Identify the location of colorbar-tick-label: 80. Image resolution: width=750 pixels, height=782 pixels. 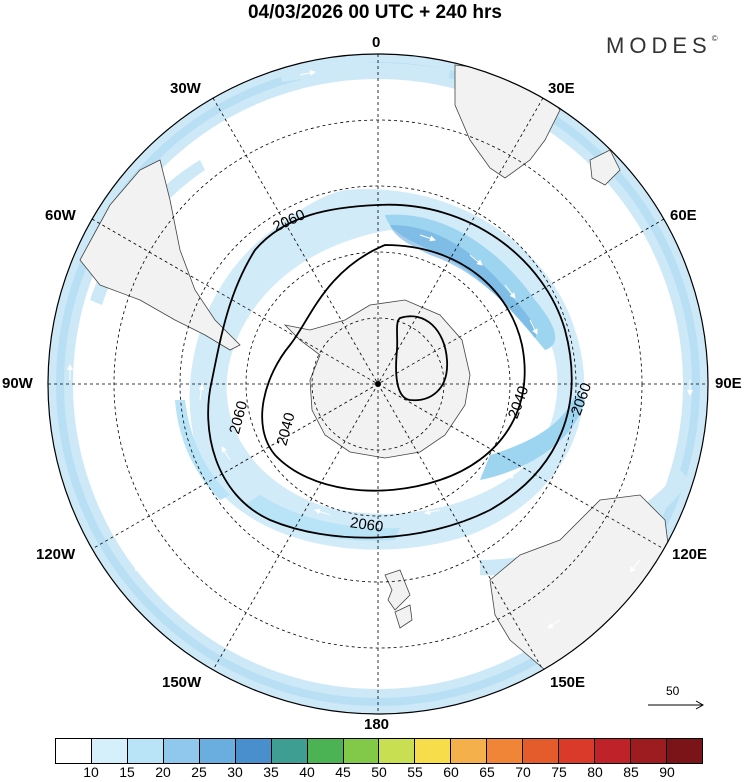
(595, 772).